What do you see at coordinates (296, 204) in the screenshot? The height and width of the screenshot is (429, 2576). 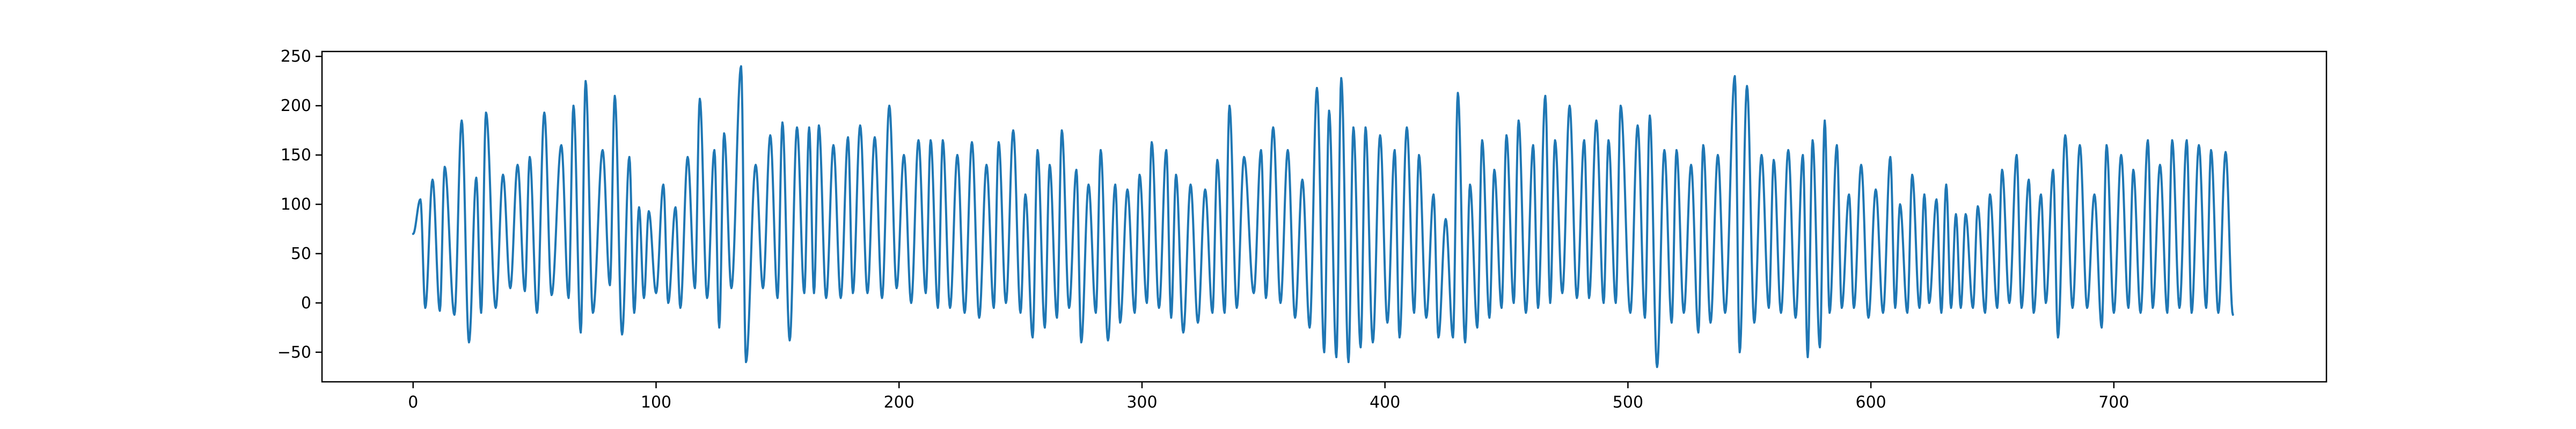 I see `y-tick-label: 100` at bounding box center [296, 204].